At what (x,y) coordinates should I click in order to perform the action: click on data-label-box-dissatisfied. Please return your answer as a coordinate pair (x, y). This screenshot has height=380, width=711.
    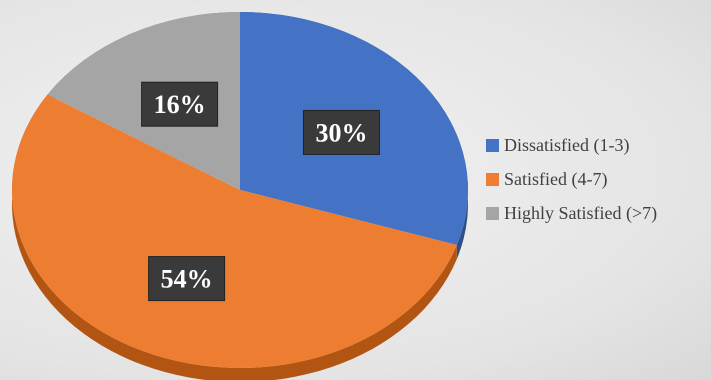
    Looking at the image, I should click on (341, 132).